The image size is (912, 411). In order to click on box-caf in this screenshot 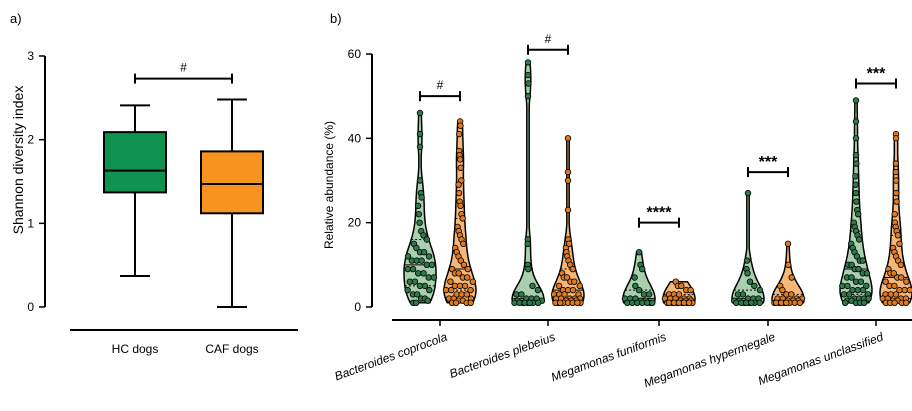, I will do `click(232, 182)`.